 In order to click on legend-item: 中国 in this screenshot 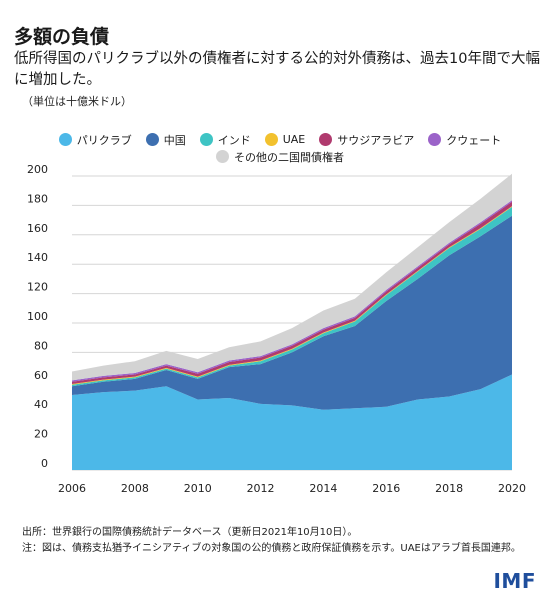, I will do `click(165, 140)`.